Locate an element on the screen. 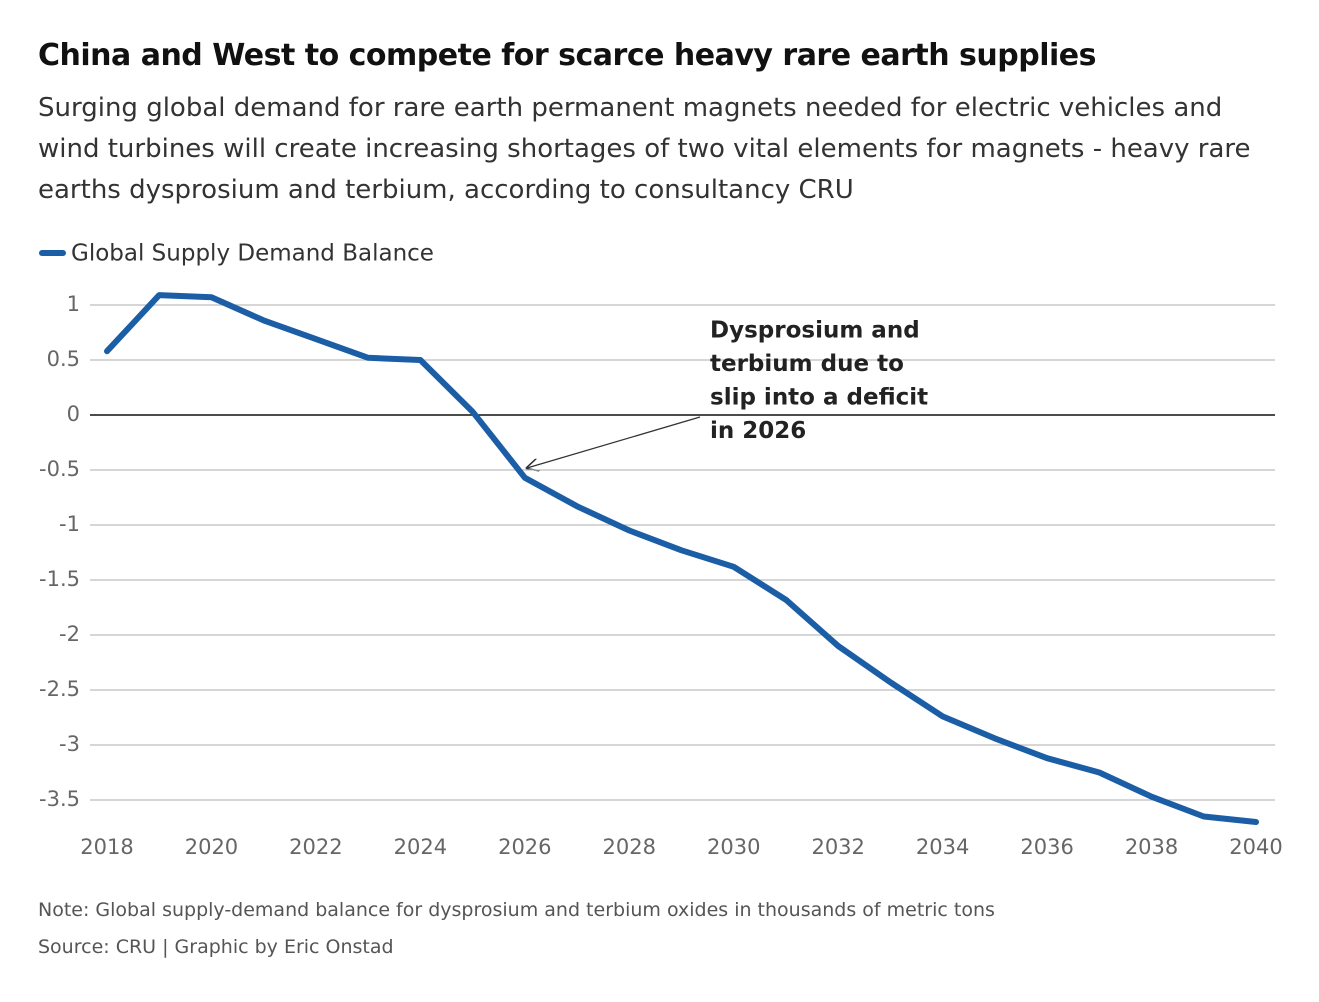 The image size is (1319, 1002). x-tick-label: 2030 is located at coordinates (733, 847).